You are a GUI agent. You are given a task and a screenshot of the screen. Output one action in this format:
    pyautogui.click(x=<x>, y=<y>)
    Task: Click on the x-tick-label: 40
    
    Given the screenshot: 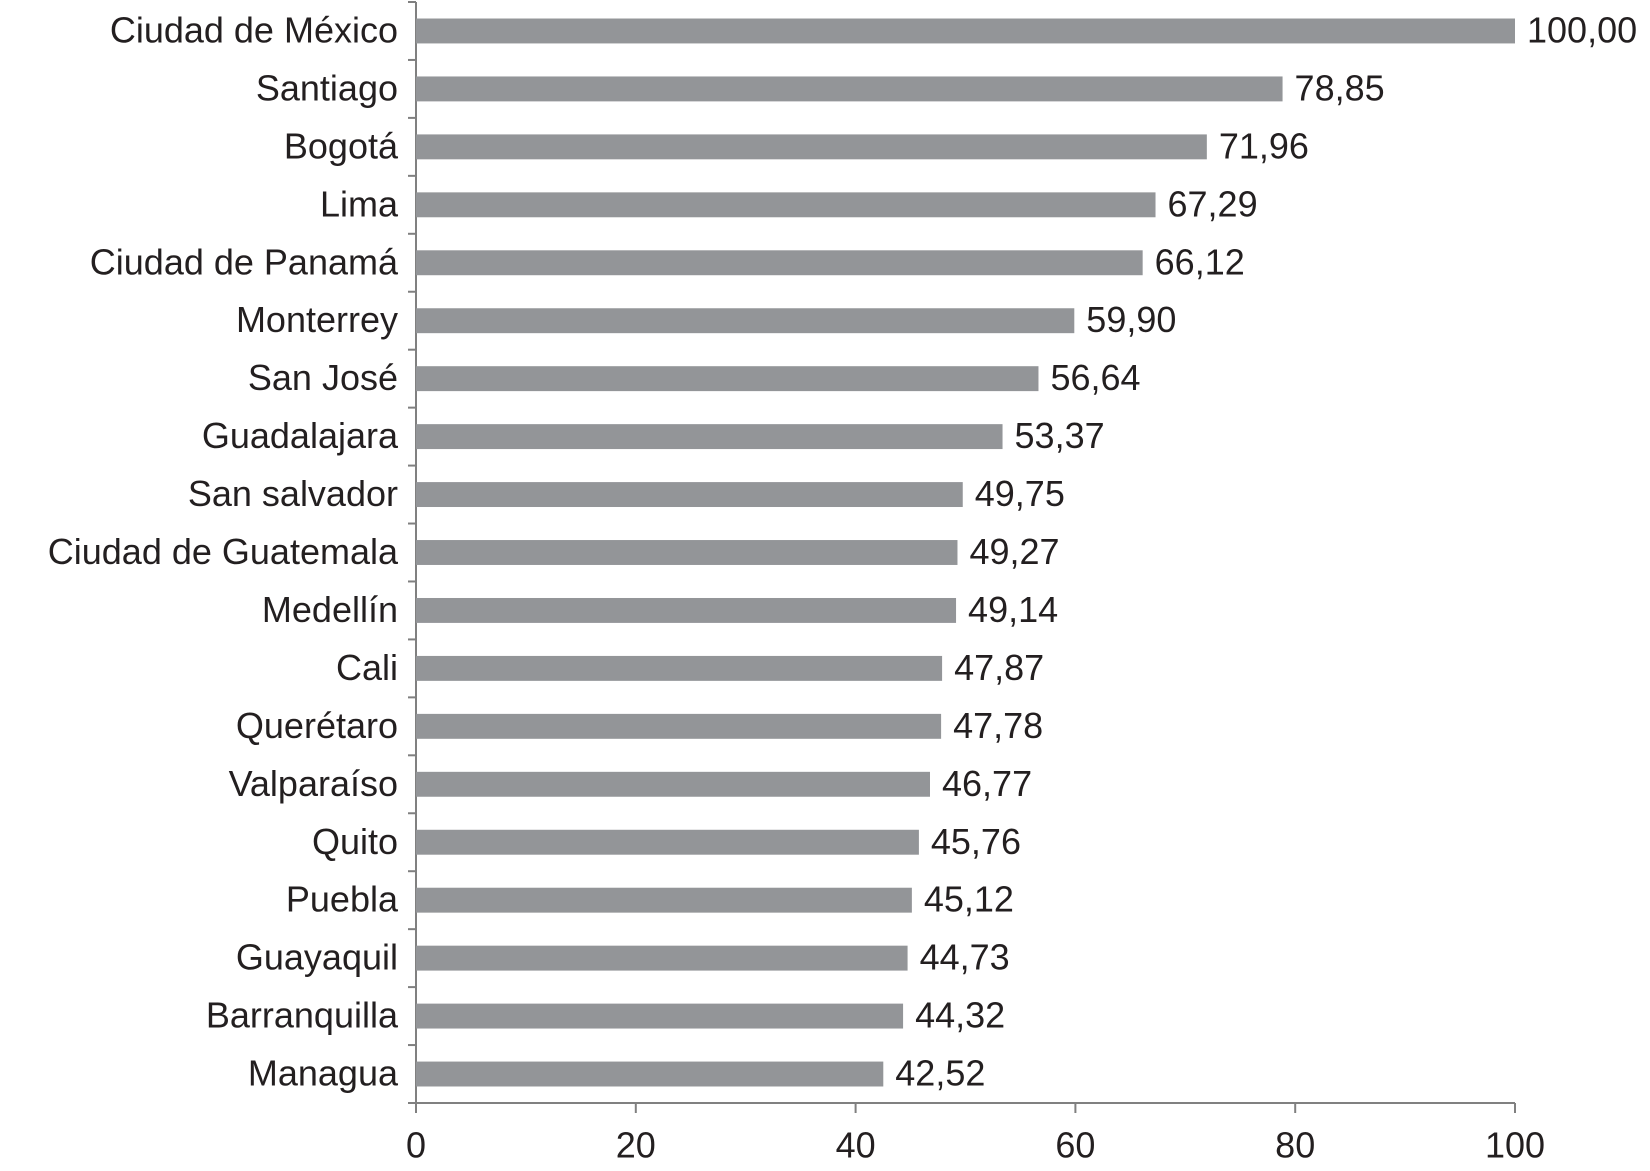 What is the action you would take?
    pyautogui.click(x=856, y=1145)
    